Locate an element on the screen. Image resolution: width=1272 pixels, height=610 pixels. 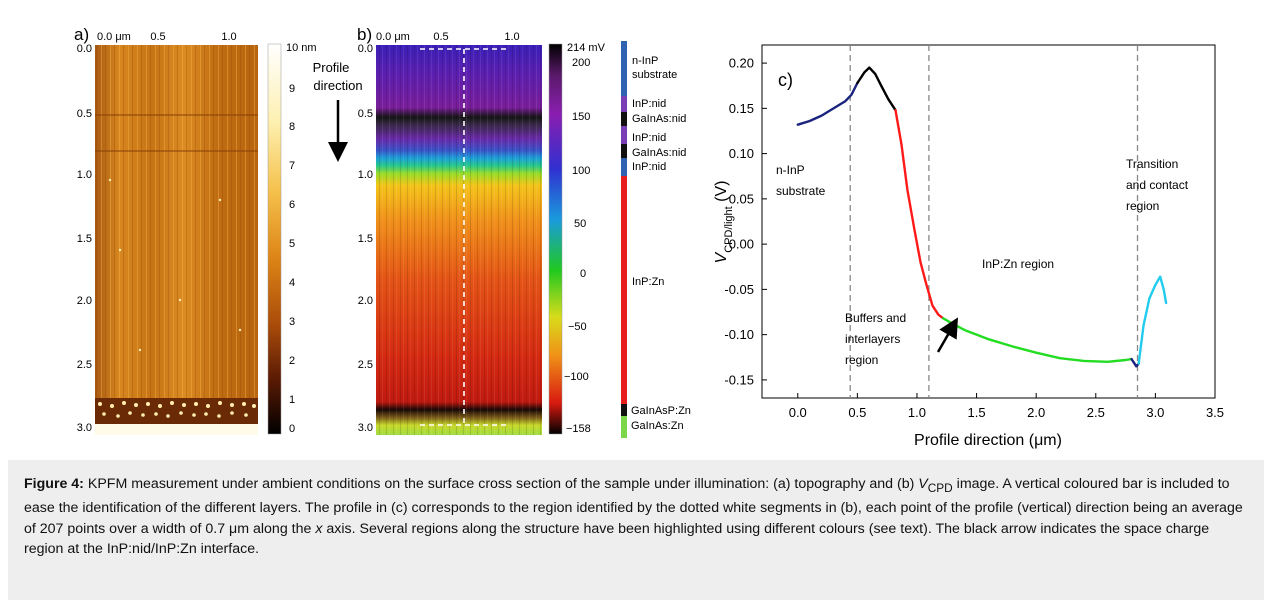
profile-direction-label: Profile is located at coordinates (331, 67).